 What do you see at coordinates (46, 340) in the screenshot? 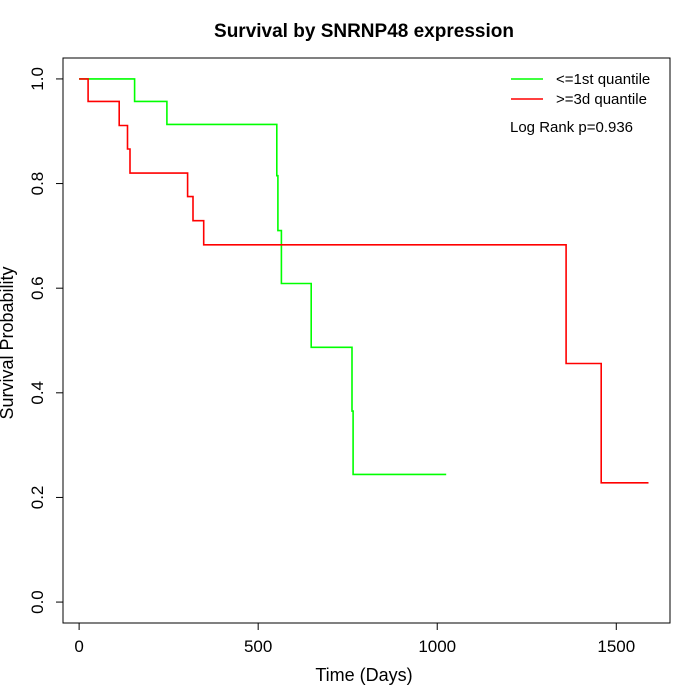
I see `y-axis: 0.0 0.2 0.4 0.6 0.8 1.0` at bounding box center [46, 340].